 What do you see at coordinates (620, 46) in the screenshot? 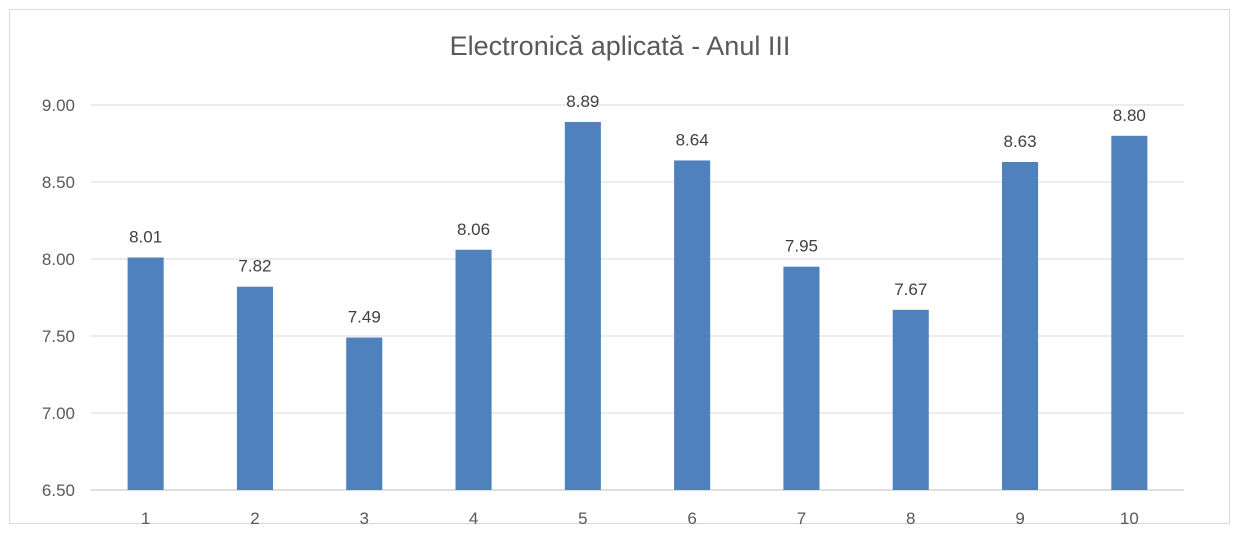
I see `chart-title: Electronică aplicată - Anul III` at bounding box center [620, 46].